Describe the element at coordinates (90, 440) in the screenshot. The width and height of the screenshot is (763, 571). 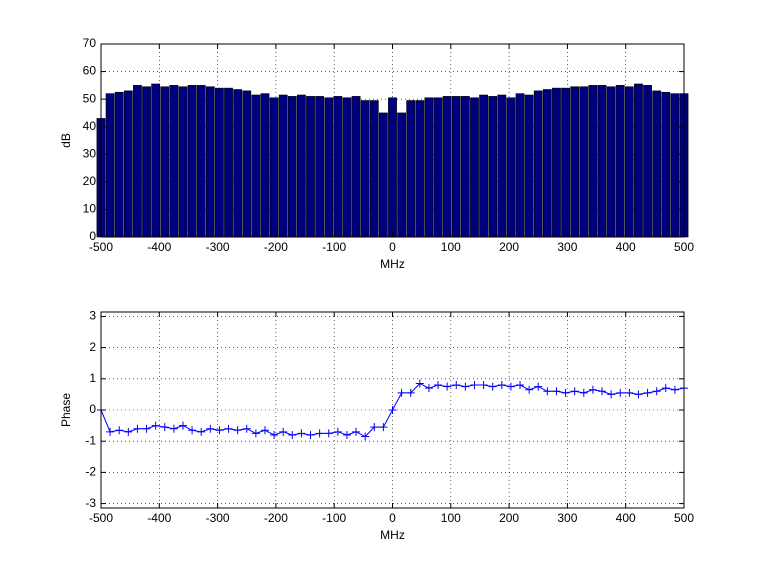
I see `y-tick-label: -1` at that location.